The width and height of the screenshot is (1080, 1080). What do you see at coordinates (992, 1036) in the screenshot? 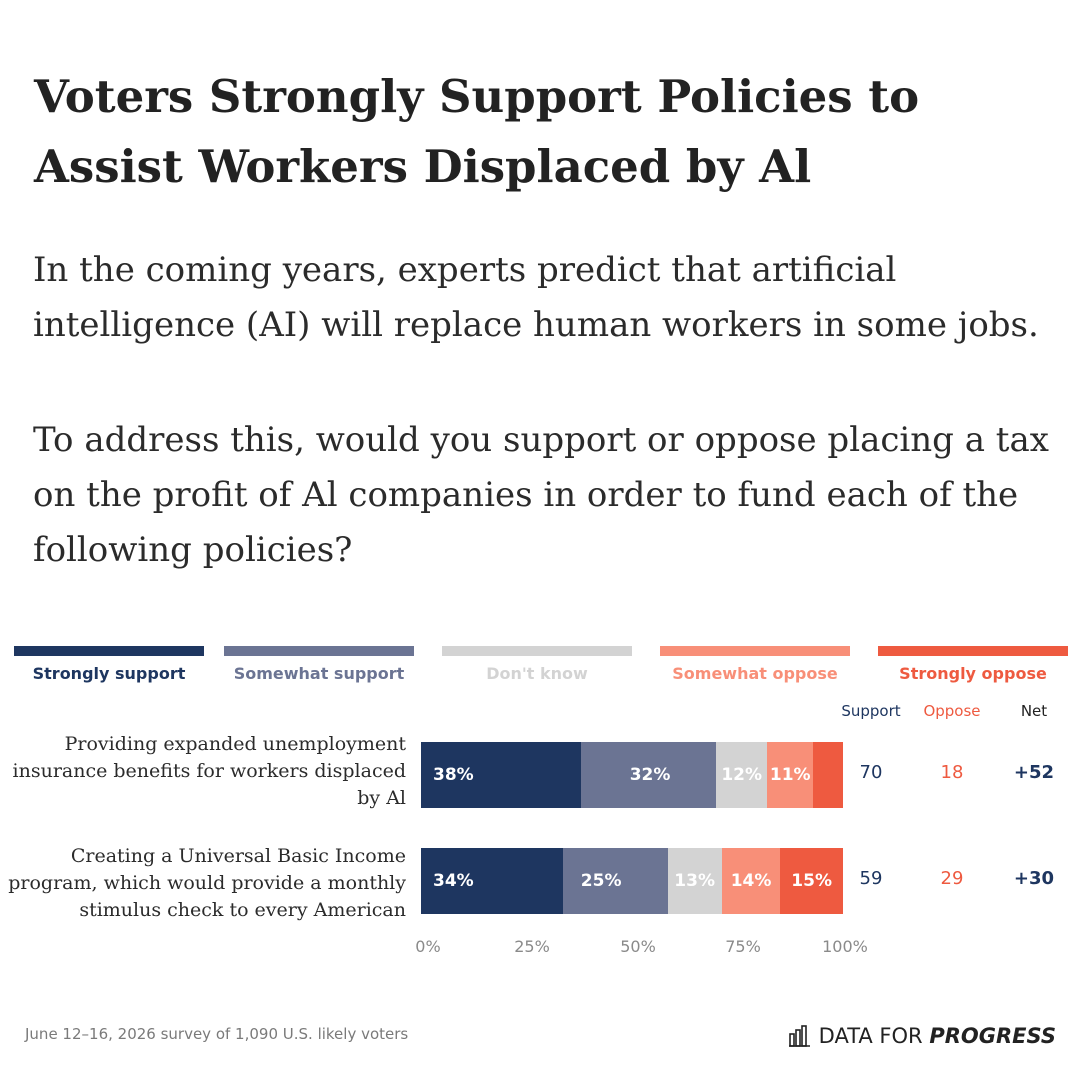
I see `brand-name-bold: PROGRESS` at bounding box center [992, 1036].